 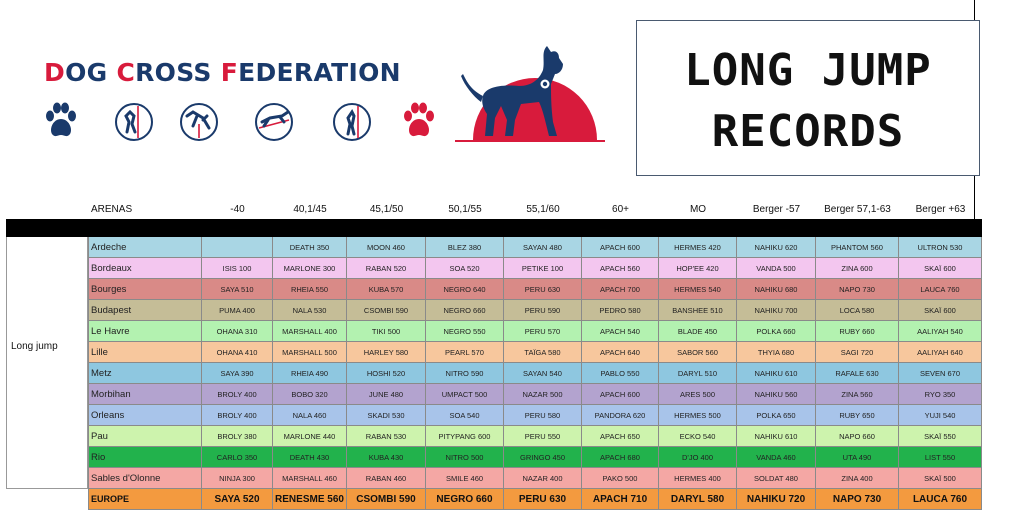 I want to click on record-cell: SOA 540, so click(x=465, y=415).